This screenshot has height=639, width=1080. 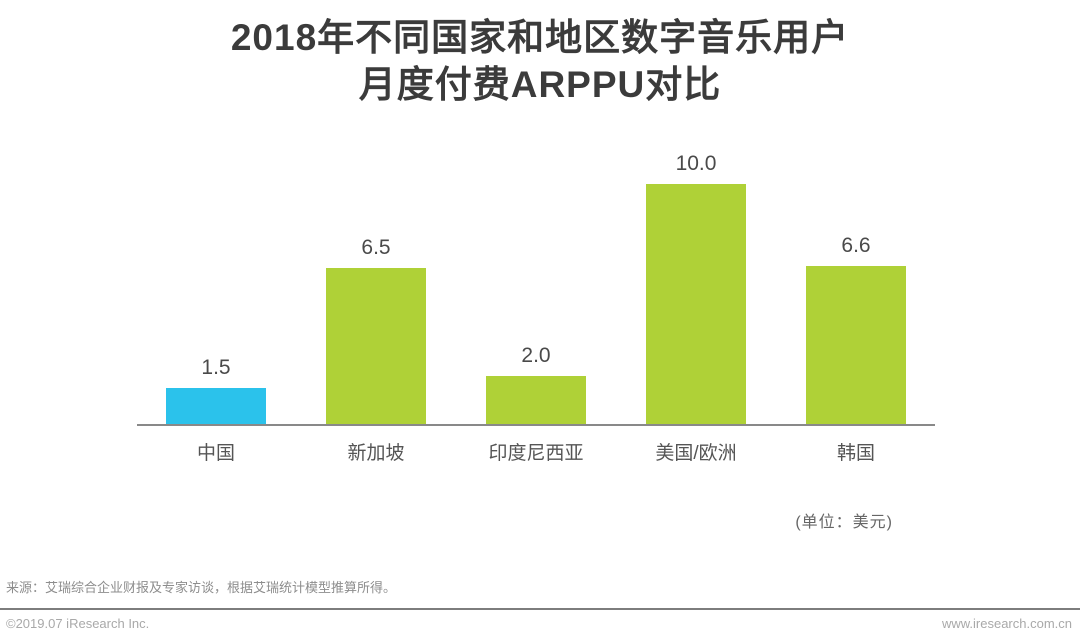 What do you see at coordinates (856, 245) in the screenshot?
I see `bar-value-label: 6.6` at bounding box center [856, 245].